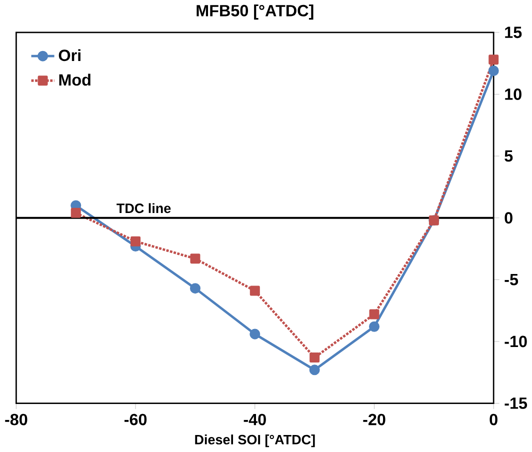 The width and height of the screenshot is (532, 452). What do you see at coordinates (513, 32) in the screenshot?
I see `y-tick-label: 15` at bounding box center [513, 32].